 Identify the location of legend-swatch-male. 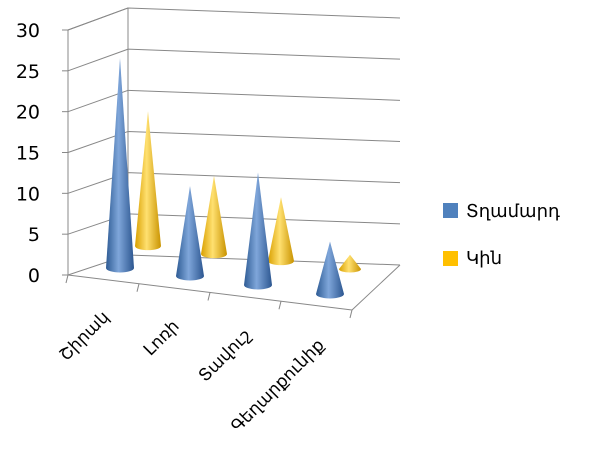
(450, 210).